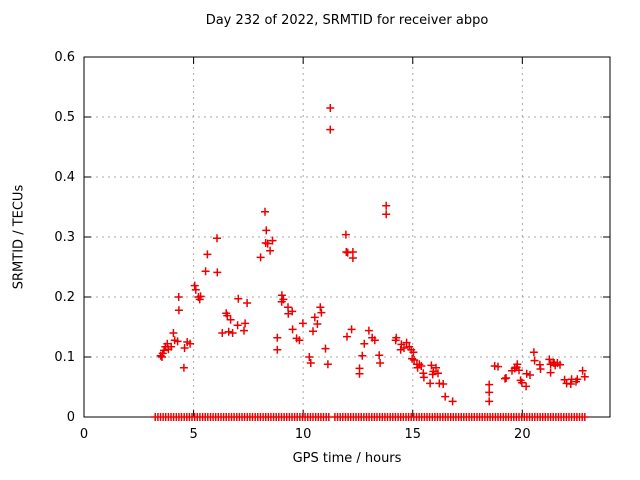 This screenshot has height=480, width=640. Describe the element at coordinates (412, 434) in the screenshot. I see `x-tick-label: 15` at that location.